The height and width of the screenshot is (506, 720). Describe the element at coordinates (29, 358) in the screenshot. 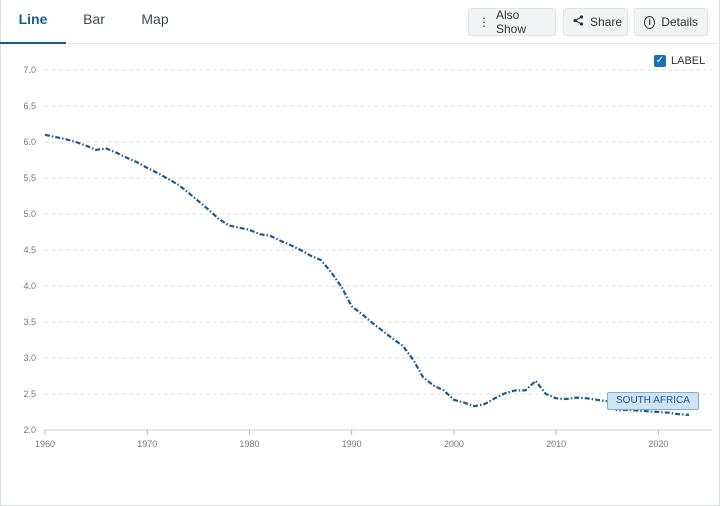

I see `y-tick-label-3.0: 3.0` at that location.